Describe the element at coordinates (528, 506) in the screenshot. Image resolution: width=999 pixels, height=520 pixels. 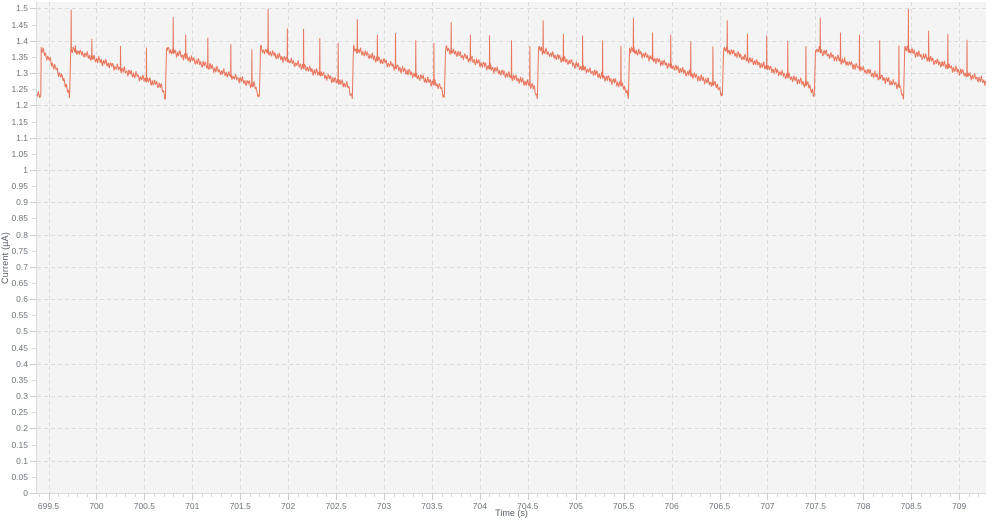
I see `x-axis-tick-label: 704.5` at that location.